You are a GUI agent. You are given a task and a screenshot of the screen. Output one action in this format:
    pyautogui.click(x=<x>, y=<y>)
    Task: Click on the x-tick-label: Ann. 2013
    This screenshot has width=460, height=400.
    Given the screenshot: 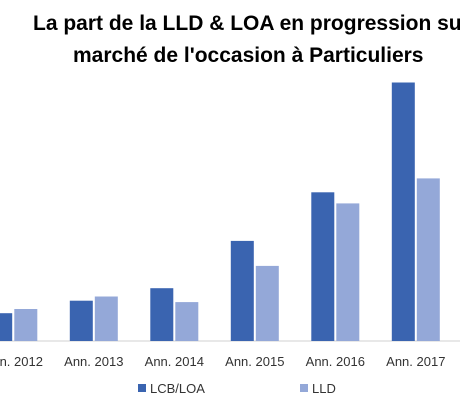 What is the action you would take?
    pyautogui.click(x=93, y=361)
    